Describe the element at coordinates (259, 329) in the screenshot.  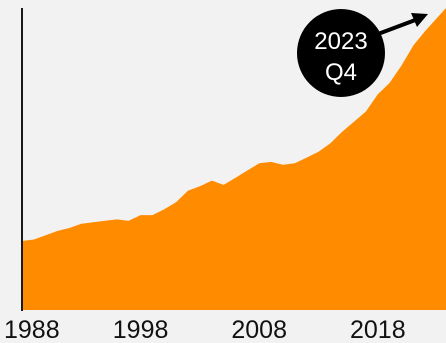
I see `x-tick-label: 2008` at that location.